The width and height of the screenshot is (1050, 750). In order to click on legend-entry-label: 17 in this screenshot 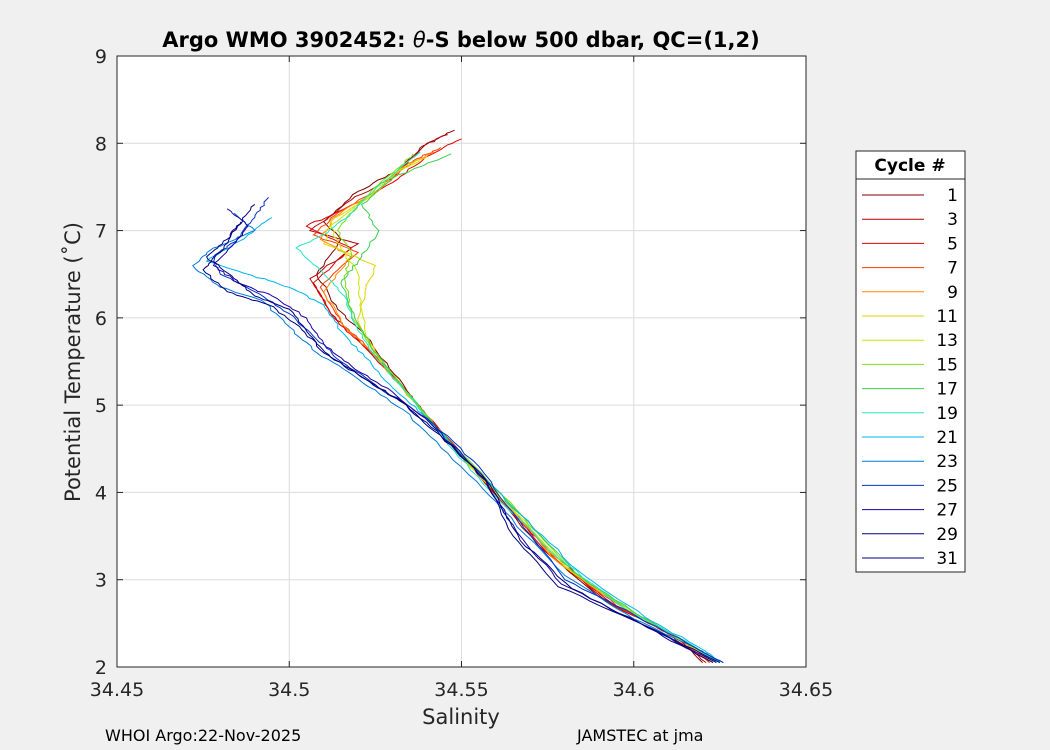, I will do `click(947, 390)`.